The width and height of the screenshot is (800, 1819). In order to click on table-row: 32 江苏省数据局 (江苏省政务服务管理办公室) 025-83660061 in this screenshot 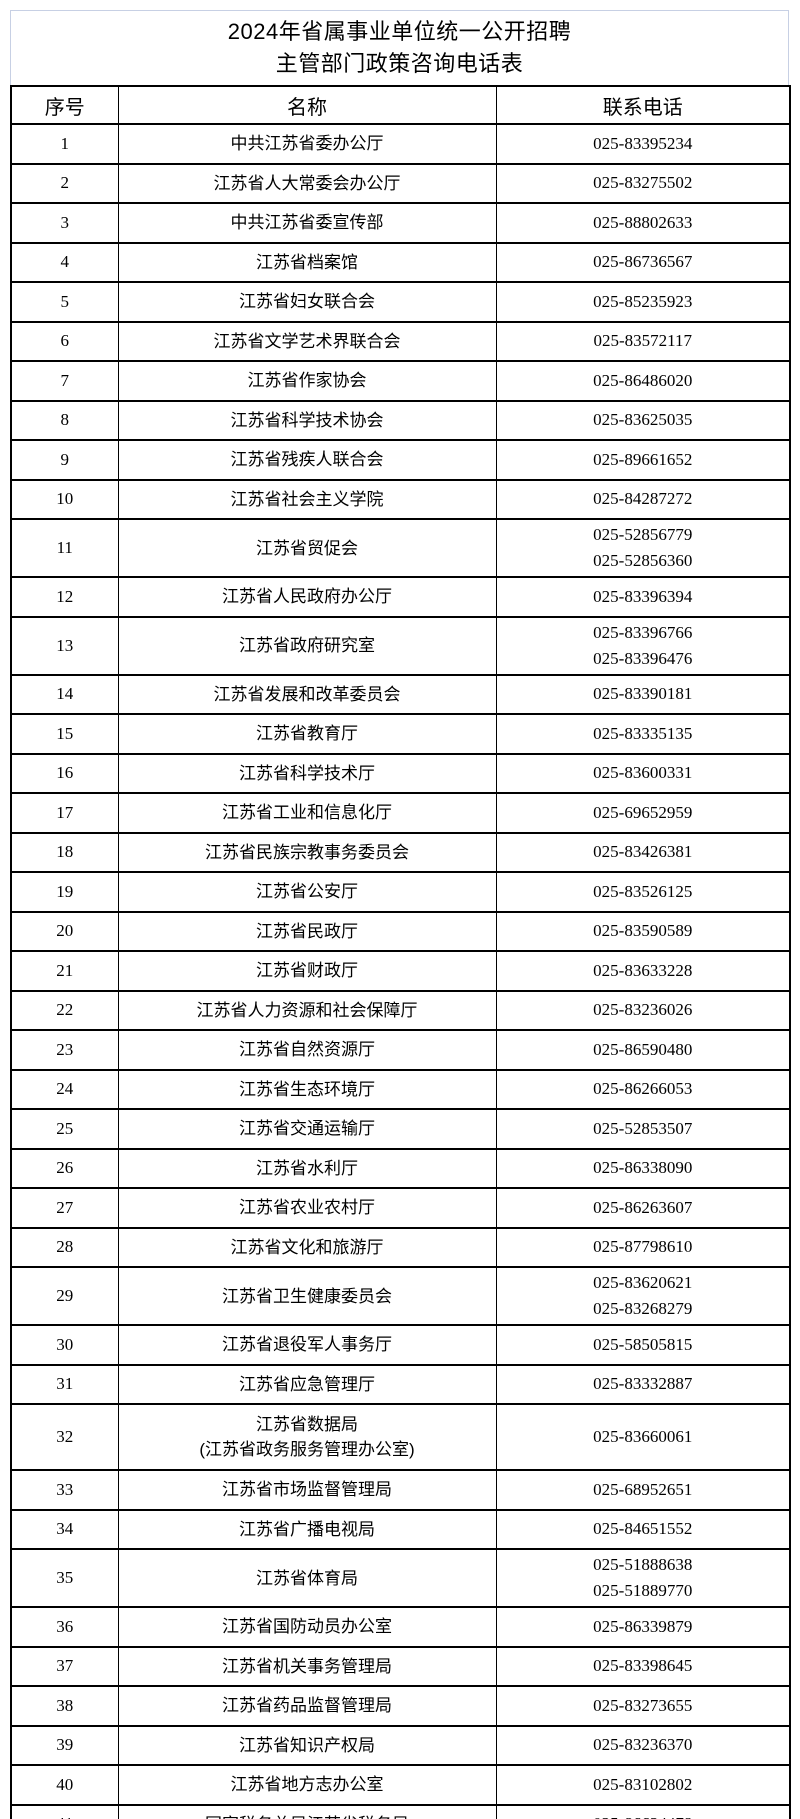, I will do `click(400, 1437)`.